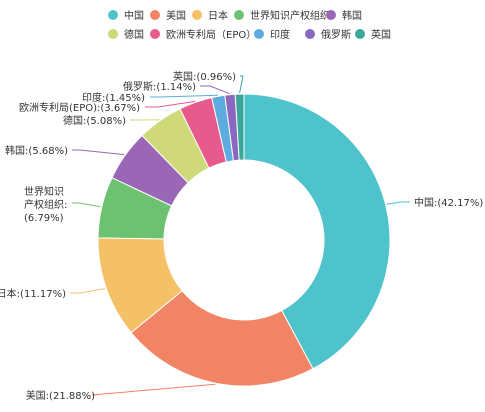 Image resolution: width=485 pixels, height=412 pixels. What do you see at coordinates (211, 35) in the screenshot?
I see `legend-label: 欧洲专利局（EPO）` at bounding box center [211, 35].